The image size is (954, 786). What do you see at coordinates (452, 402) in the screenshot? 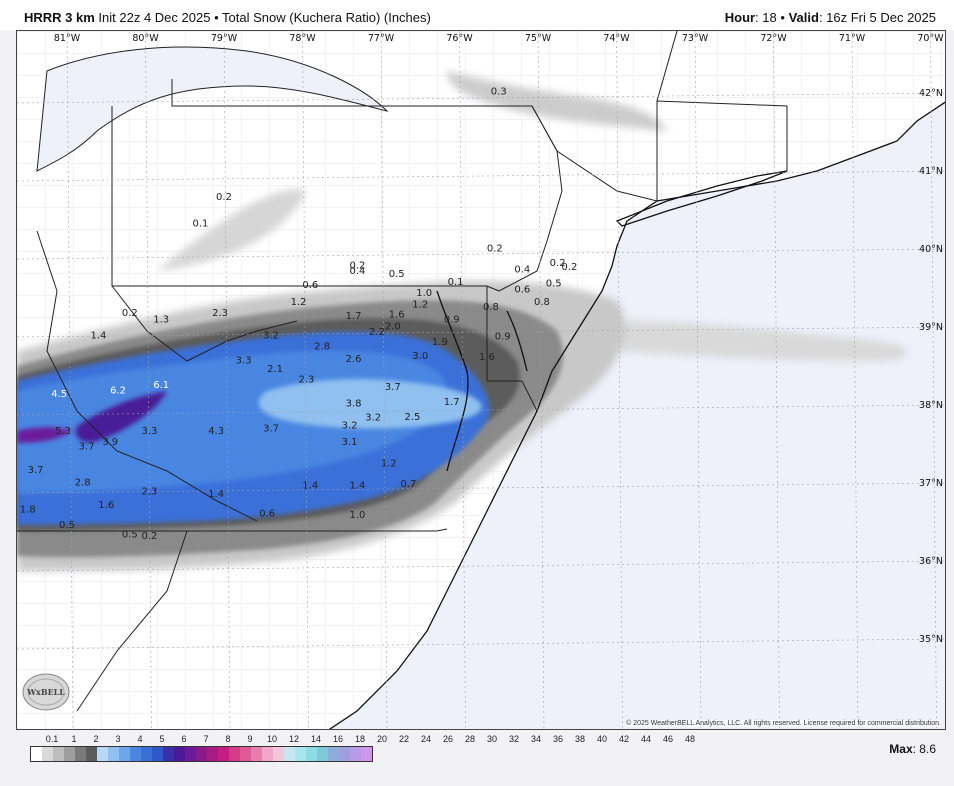
I see `snow-amount-label: 1.7` at bounding box center [452, 402].